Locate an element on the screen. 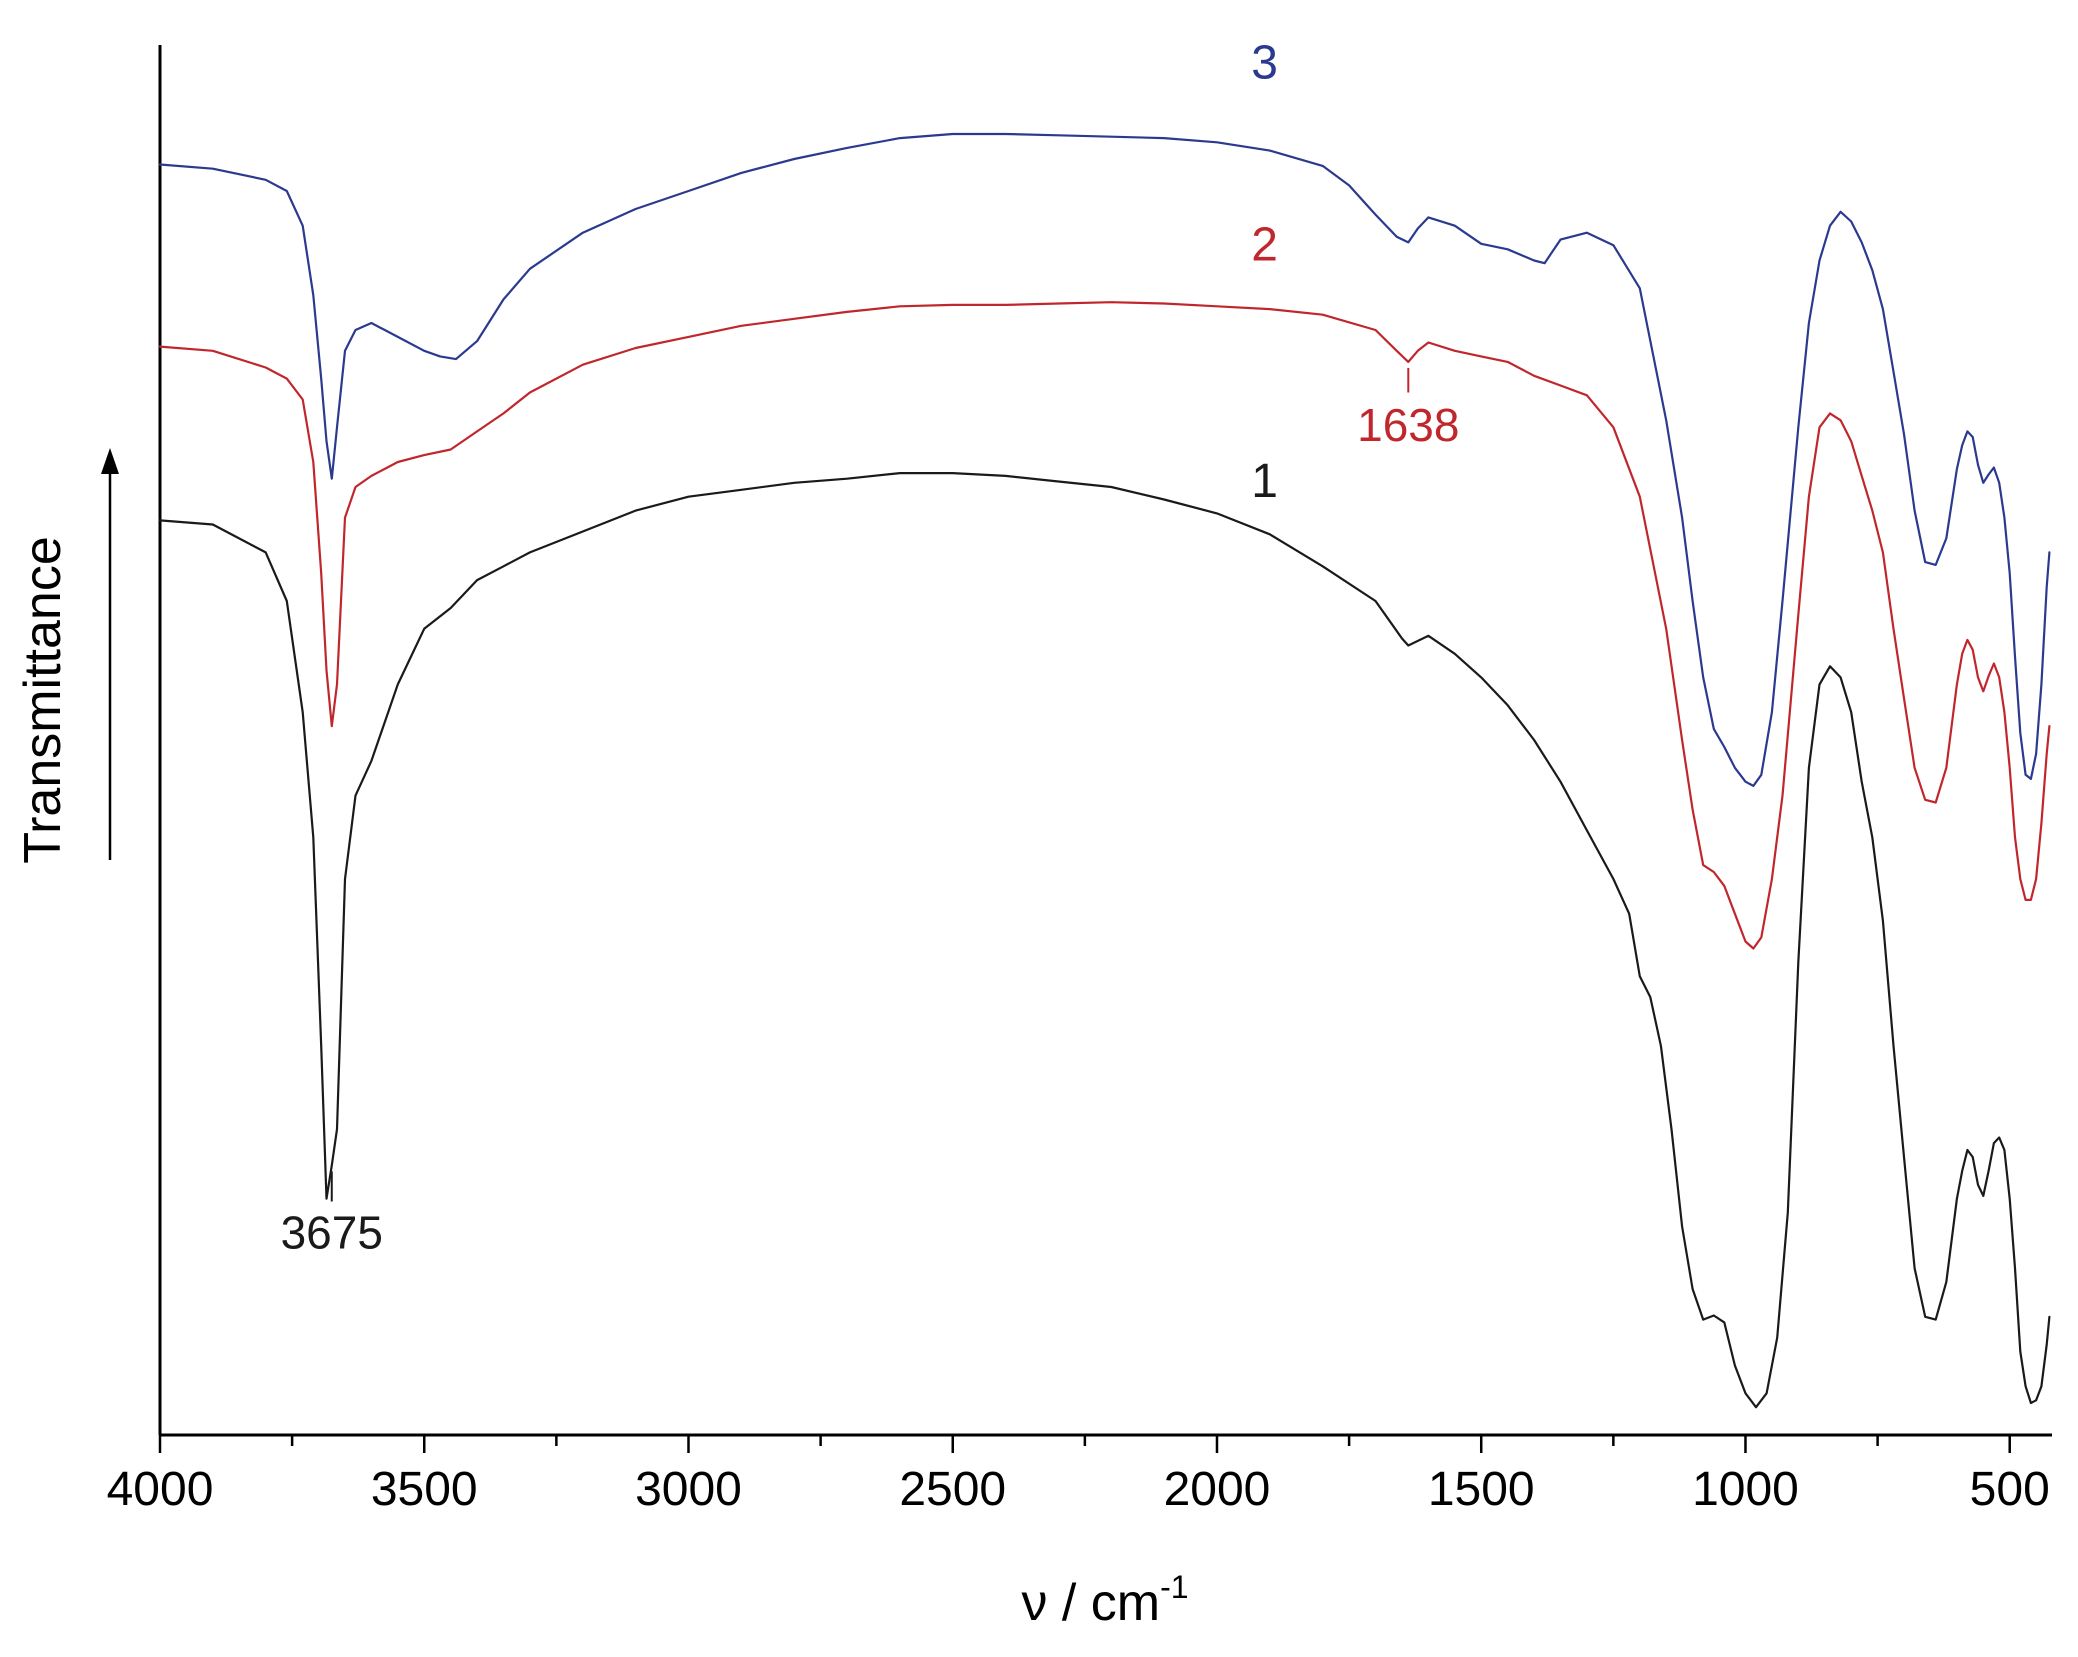 The width and height of the screenshot is (2078, 1657). x-axis-ticks: 4000 3500 3000 2500 2000 1500 1000 500 is located at coordinates (1078, 1475).